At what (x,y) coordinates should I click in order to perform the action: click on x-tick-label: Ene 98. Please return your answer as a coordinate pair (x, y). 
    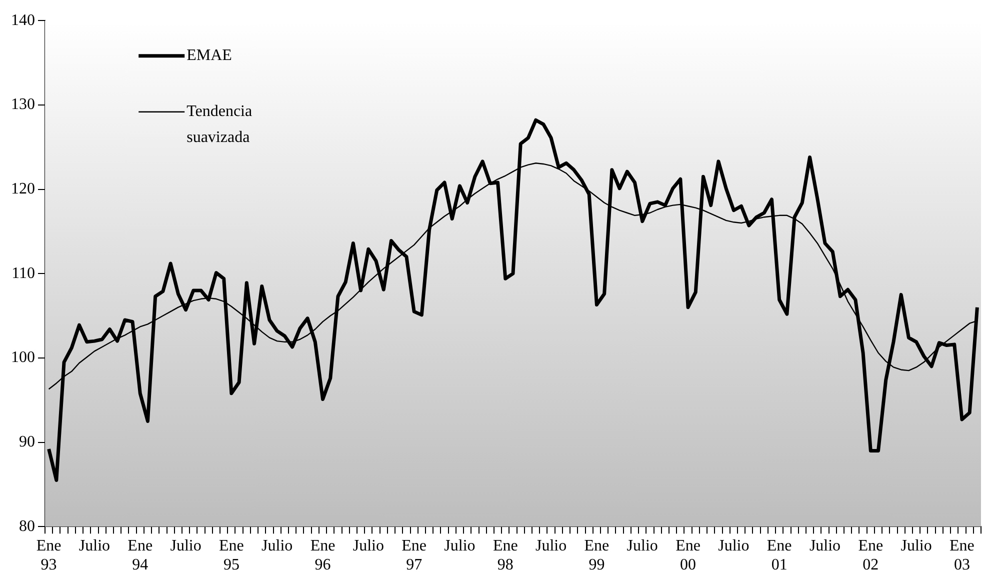
    Looking at the image, I should click on (505, 555).